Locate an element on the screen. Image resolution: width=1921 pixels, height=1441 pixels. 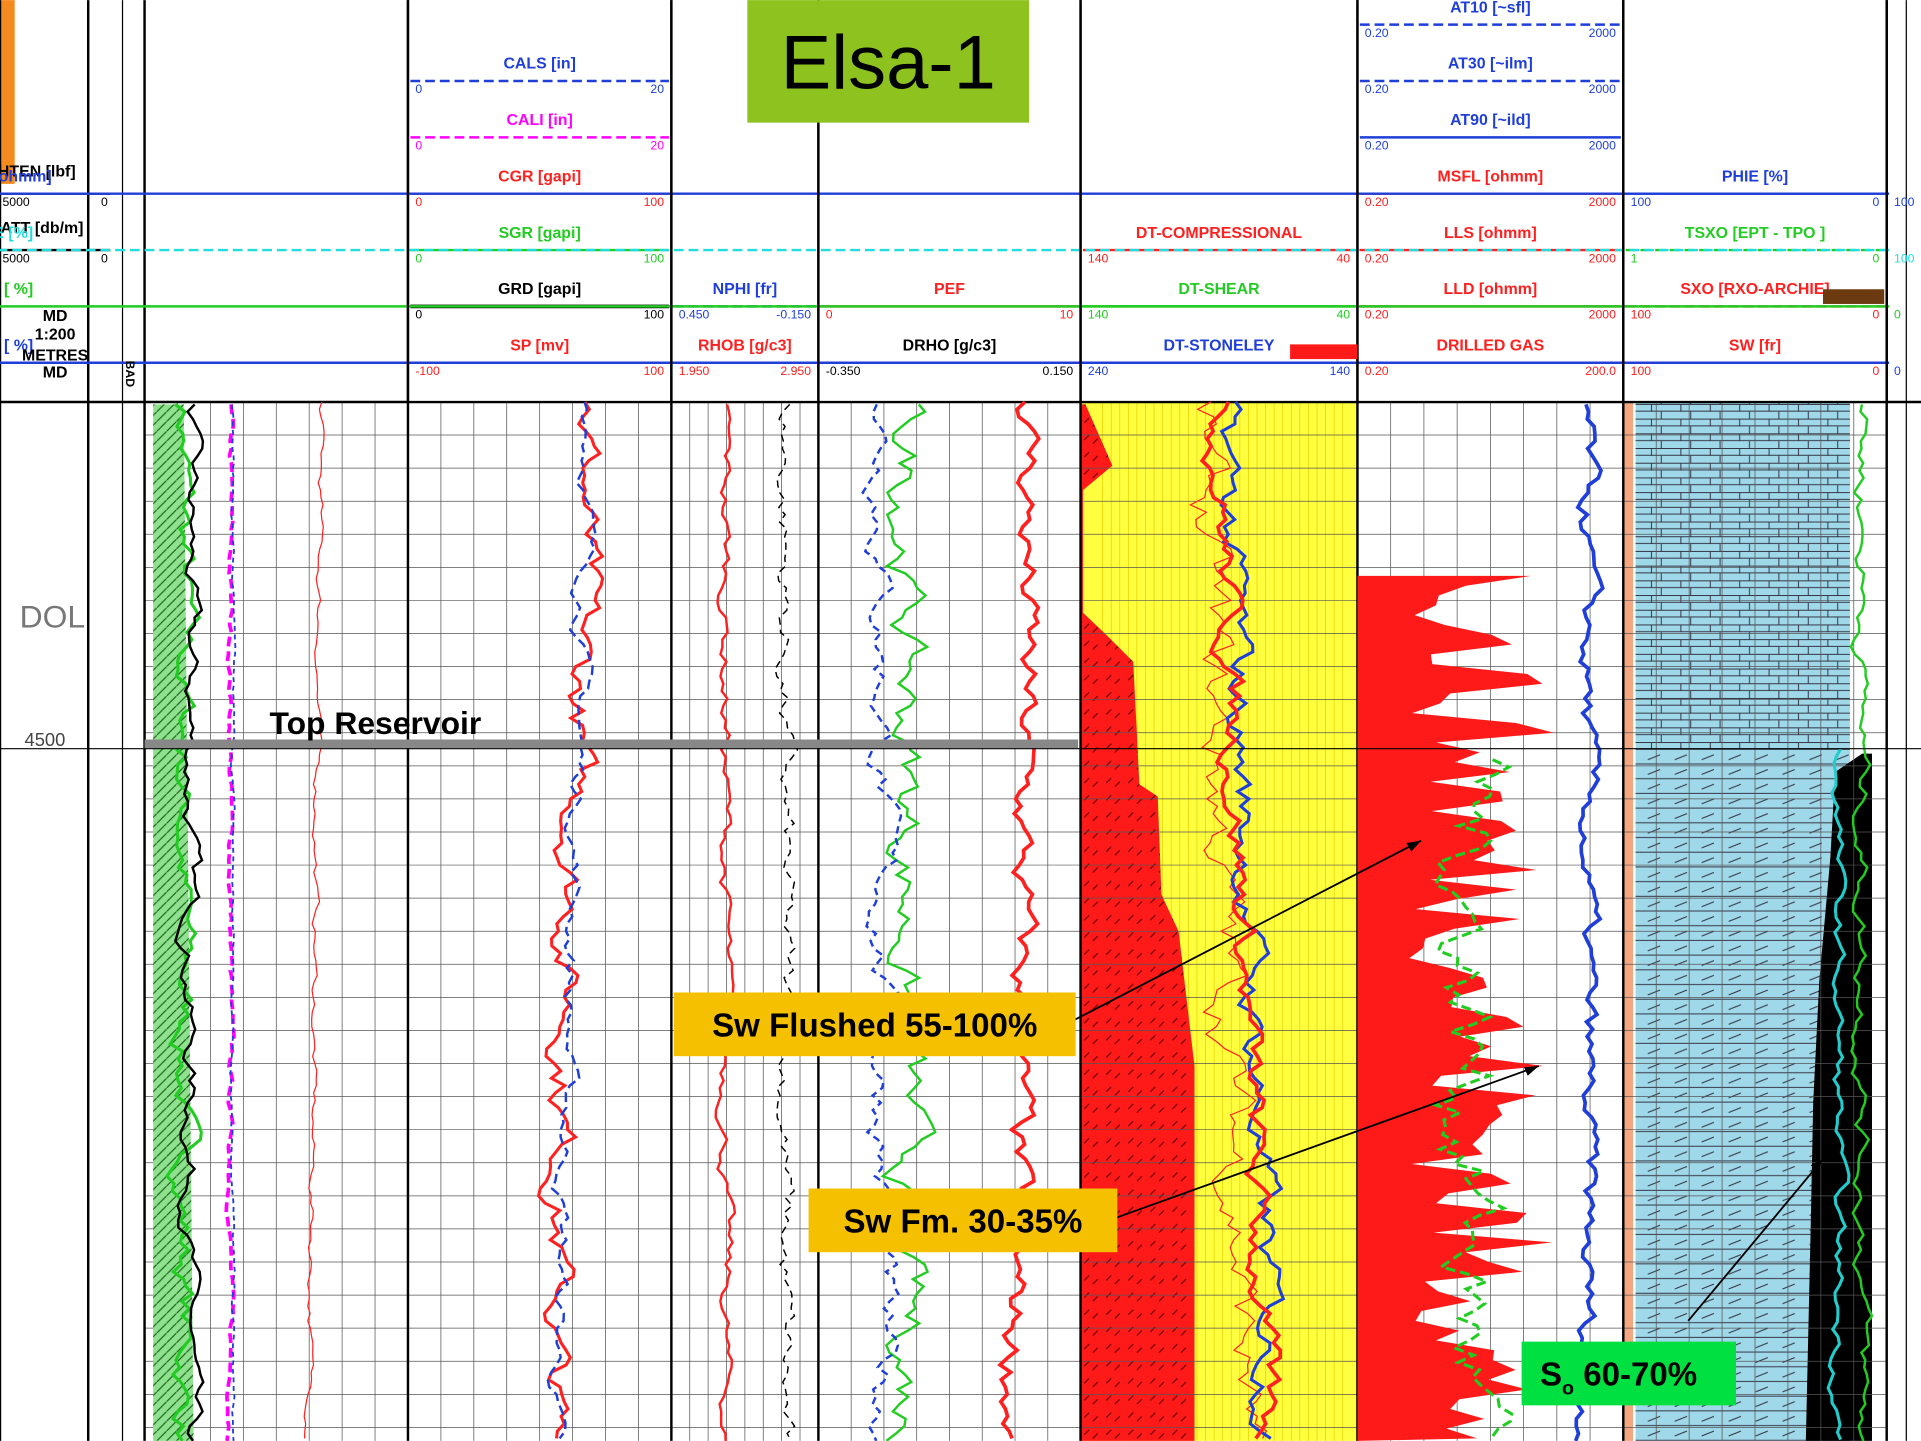
curve-name: CALS [in] is located at coordinates (539, 64).